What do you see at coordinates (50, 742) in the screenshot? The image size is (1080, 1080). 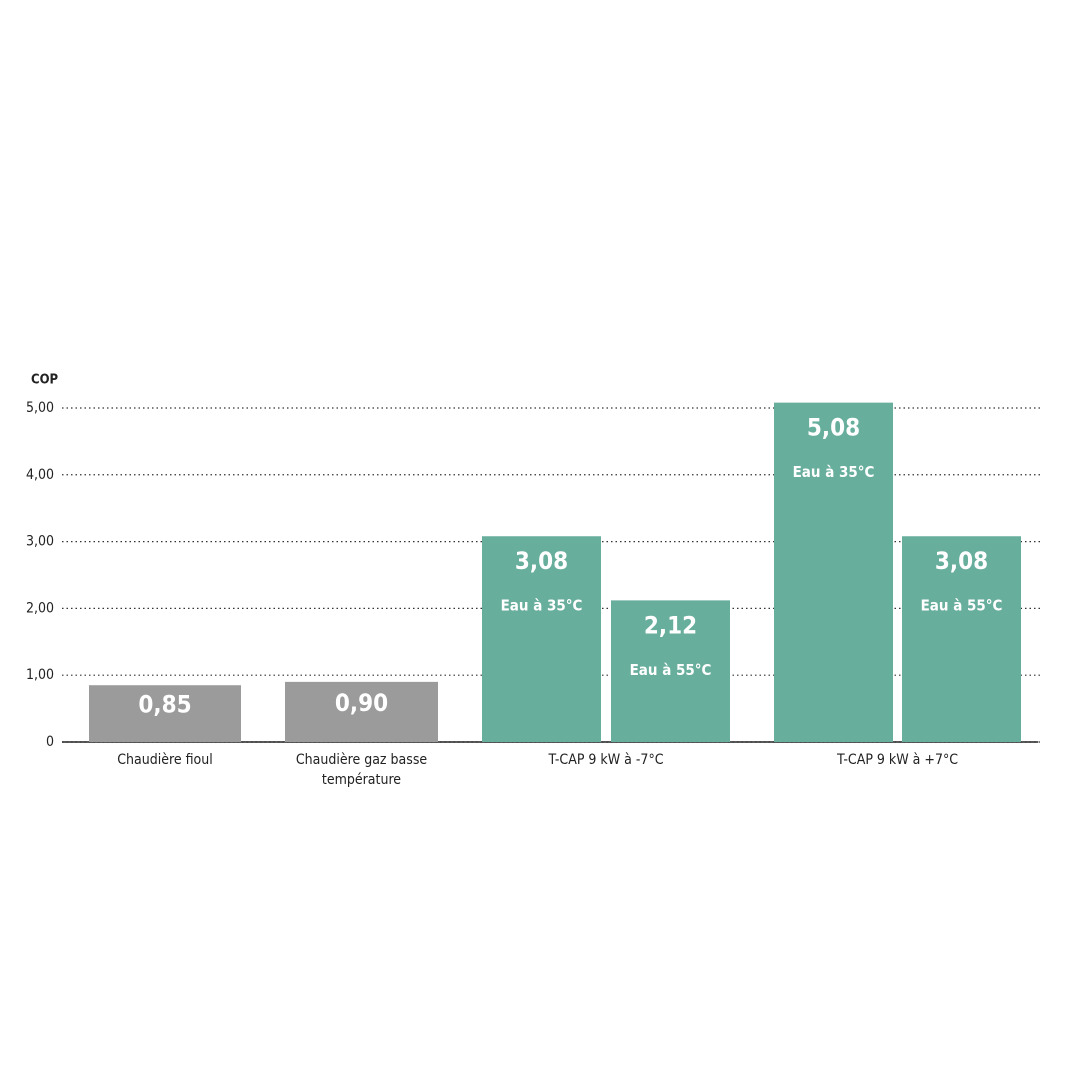 I see `y-tick-label: 0` at bounding box center [50, 742].